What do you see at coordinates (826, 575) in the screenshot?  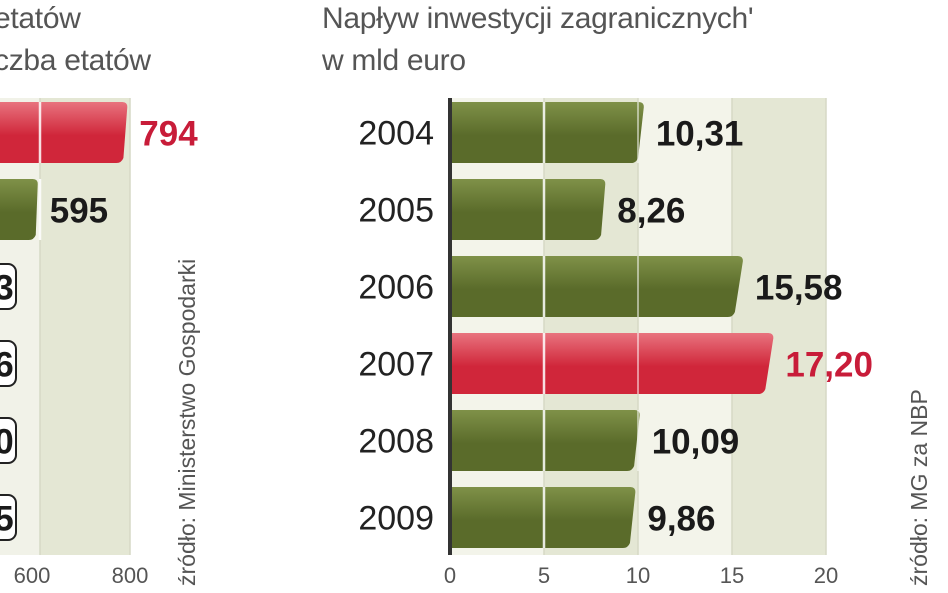 I see `right-x-tick-label: 20` at bounding box center [826, 575].